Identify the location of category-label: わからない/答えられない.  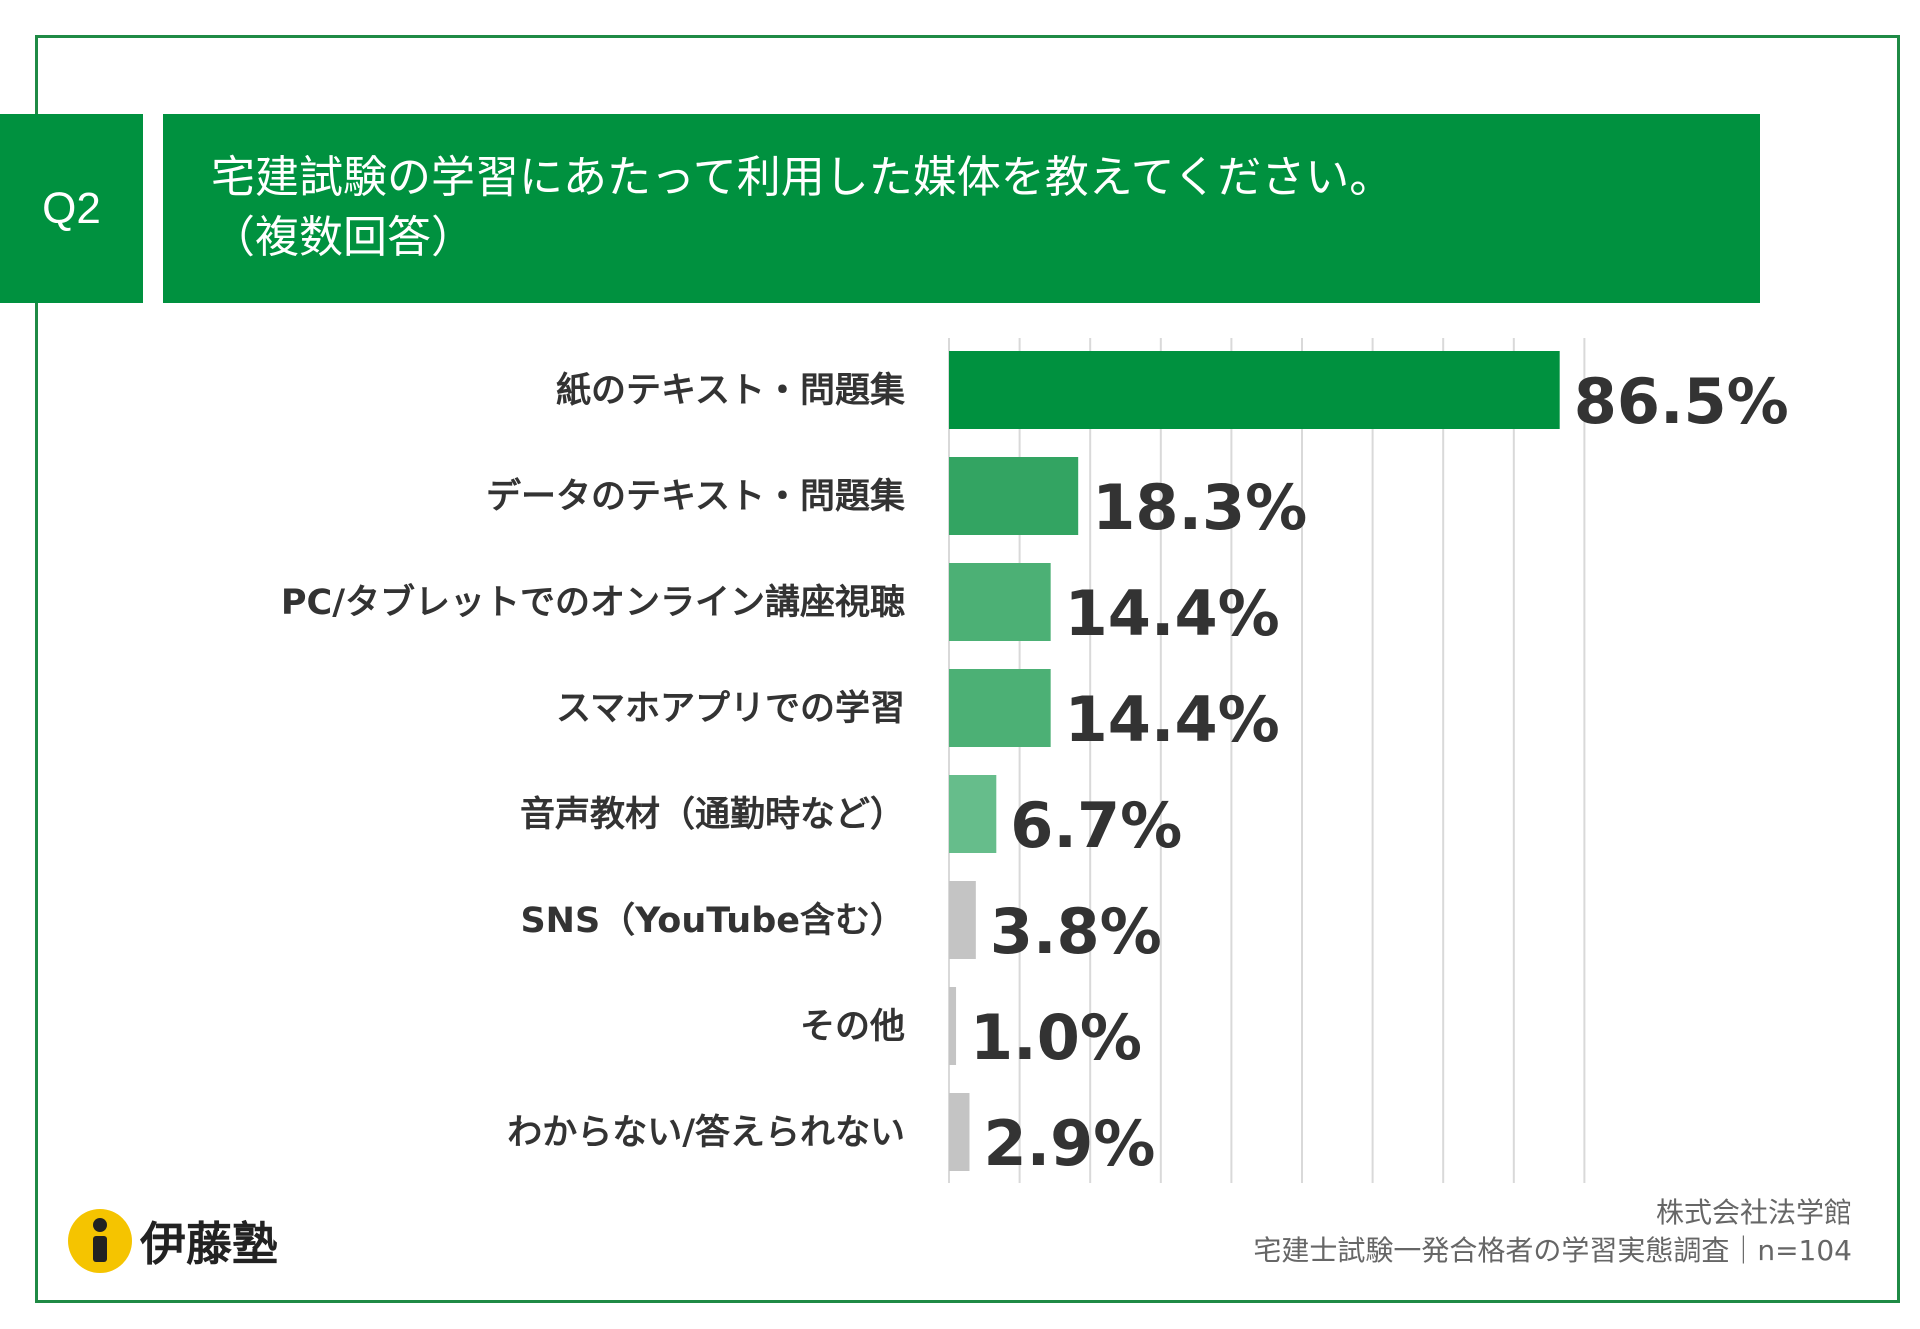
(706, 1133).